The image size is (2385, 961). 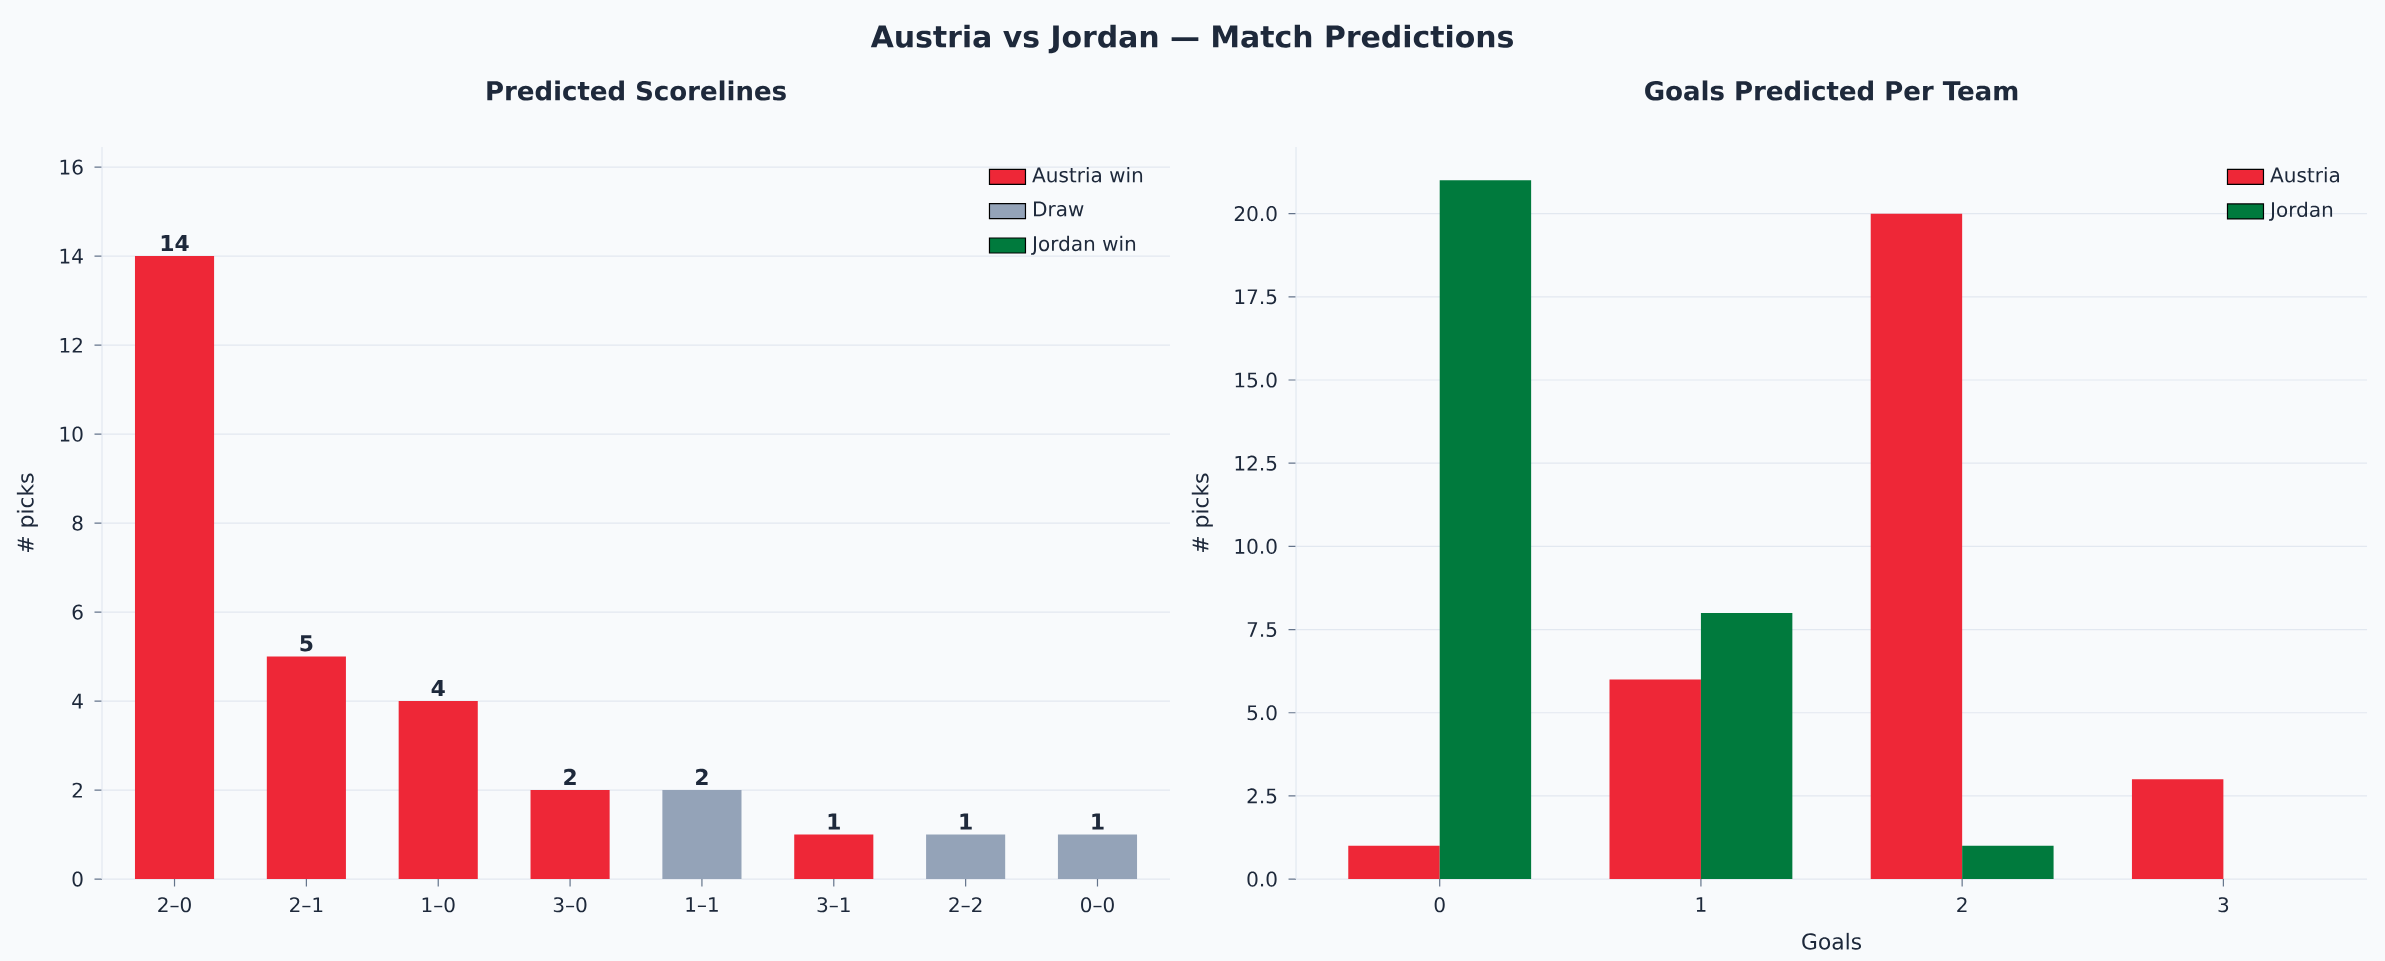 What do you see at coordinates (174, 905) in the screenshot?
I see `x-tick-label: 2–0` at bounding box center [174, 905].